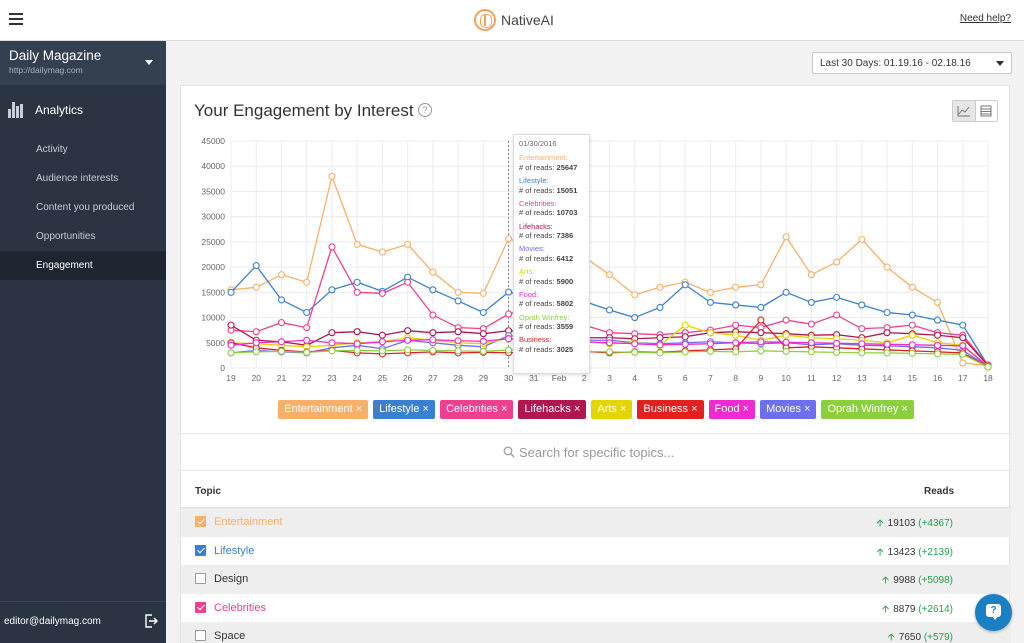  Describe the element at coordinates (66, 236) in the screenshot. I see `sidebar-item-opportunities: Opportunities` at that location.